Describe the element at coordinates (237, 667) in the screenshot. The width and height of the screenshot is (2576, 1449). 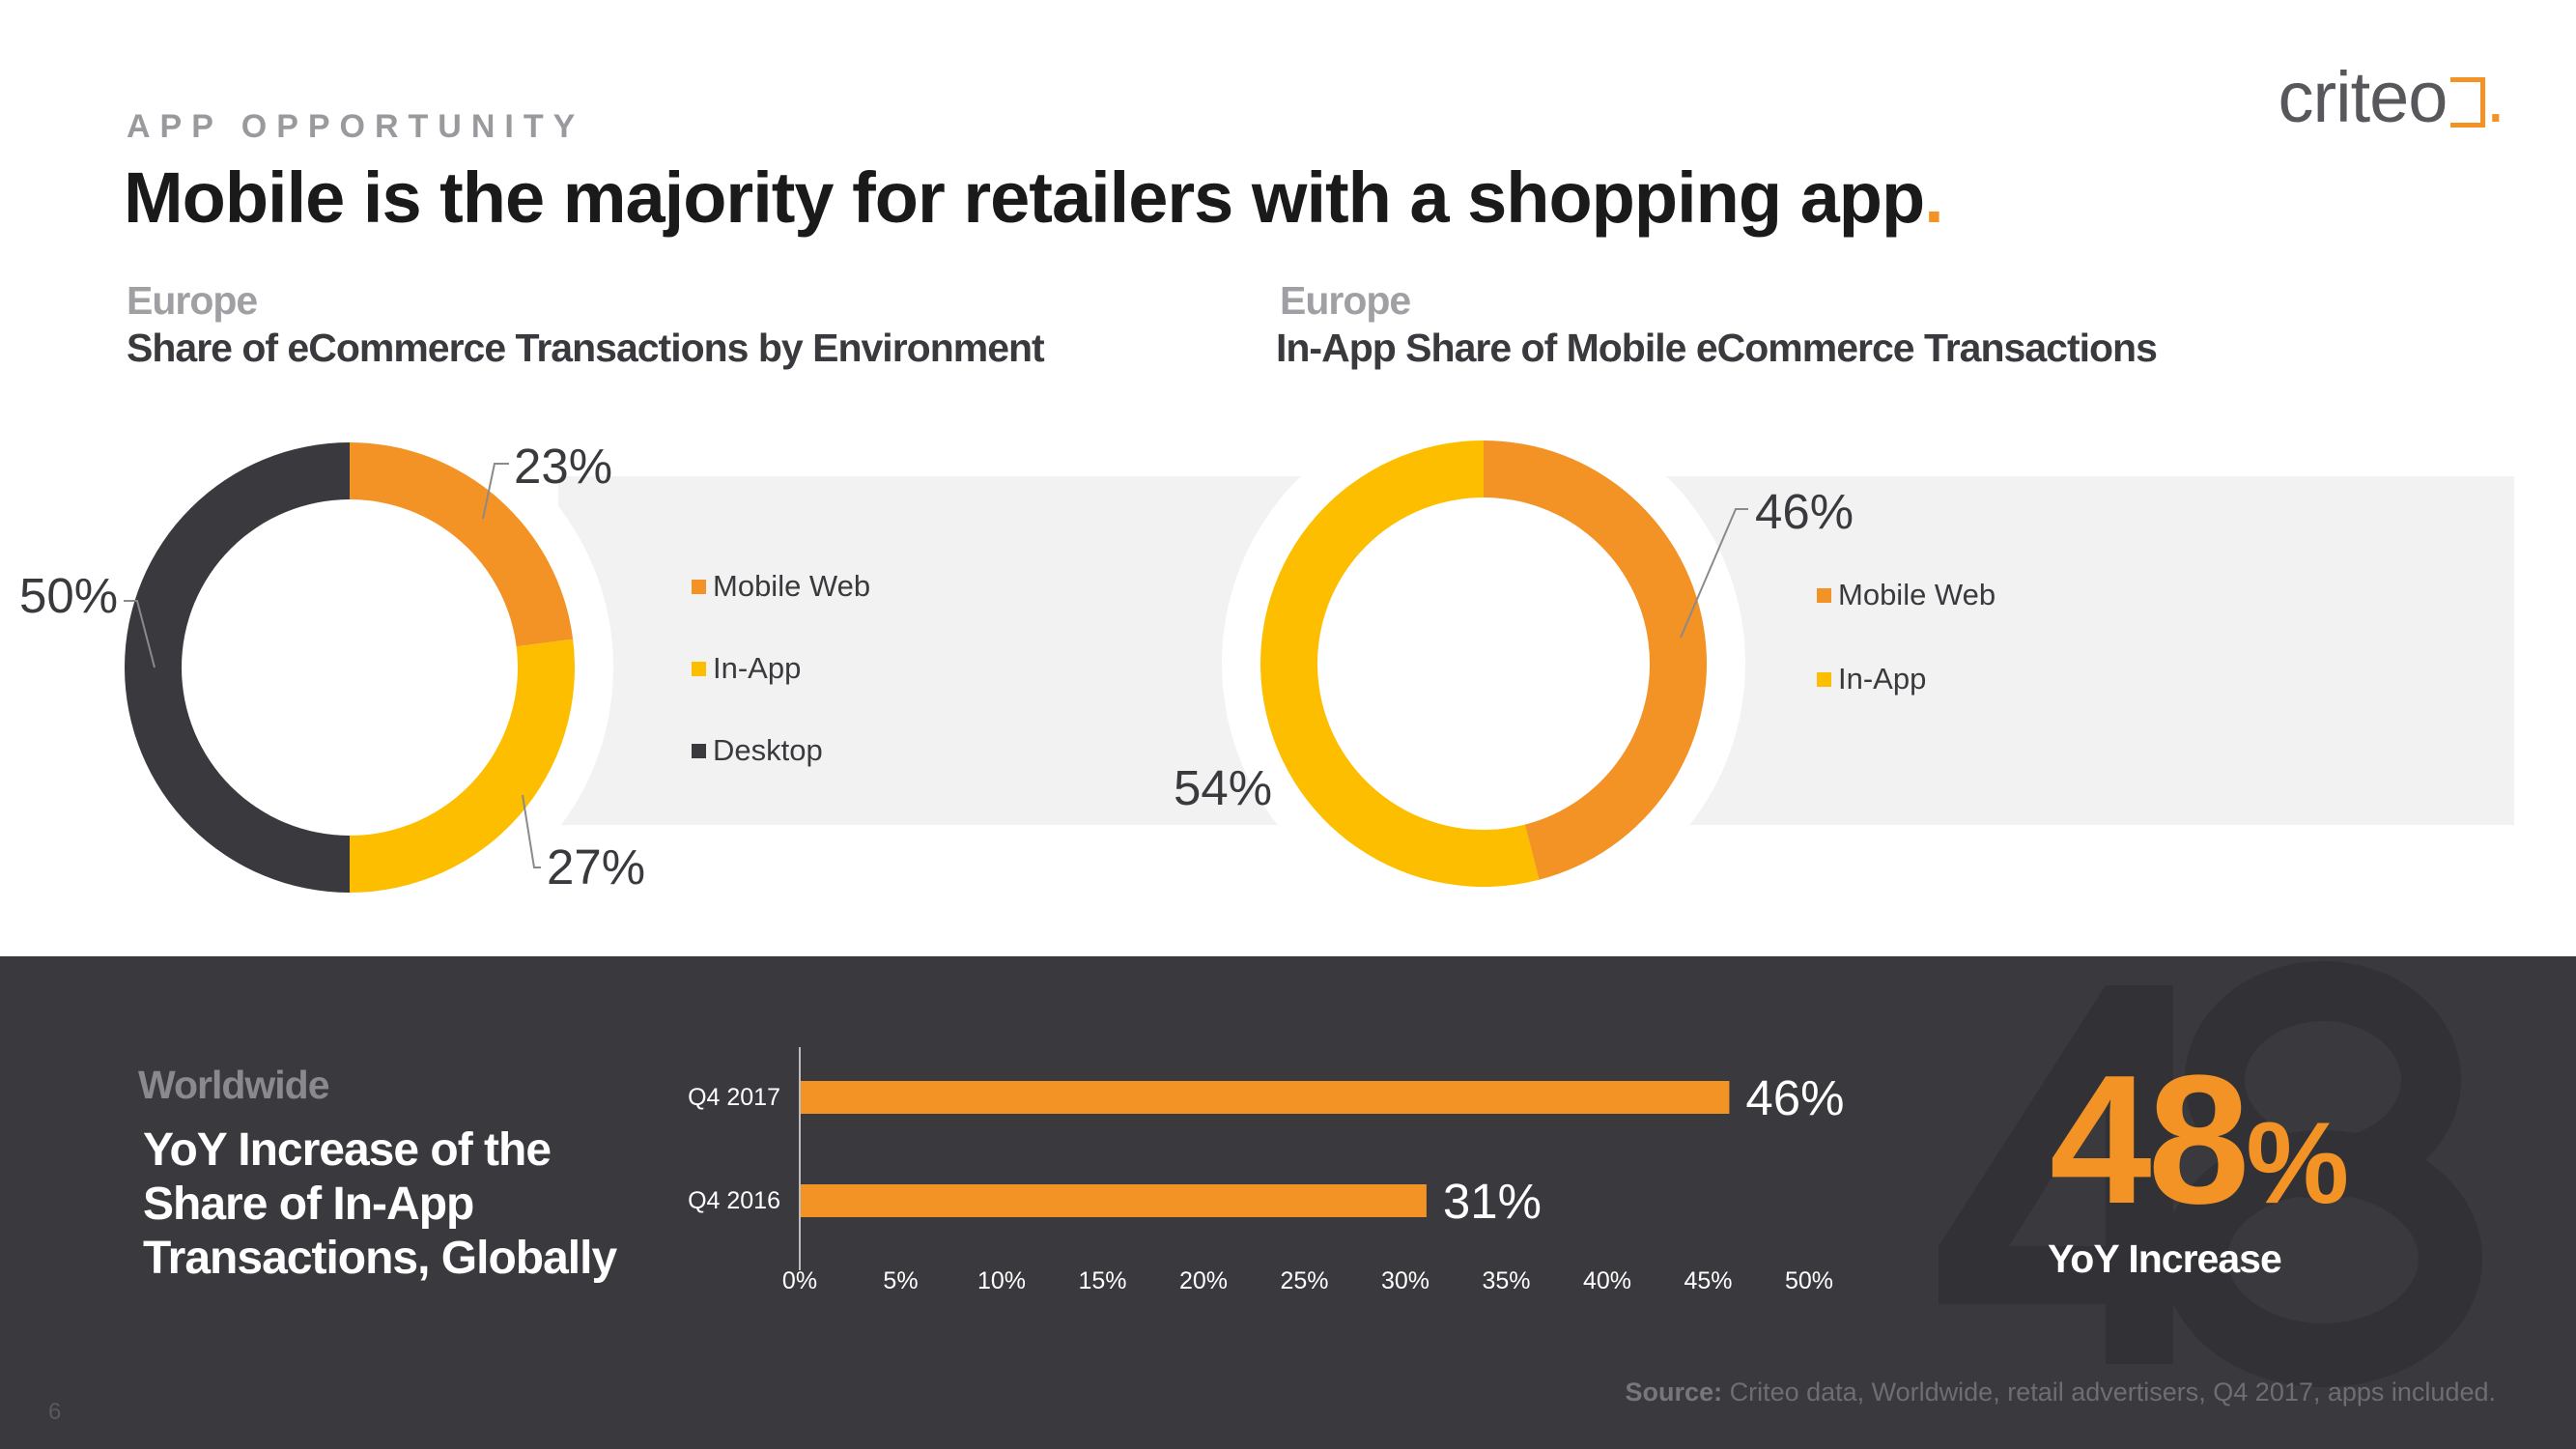
I see `donut-slice-desktop` at that location.